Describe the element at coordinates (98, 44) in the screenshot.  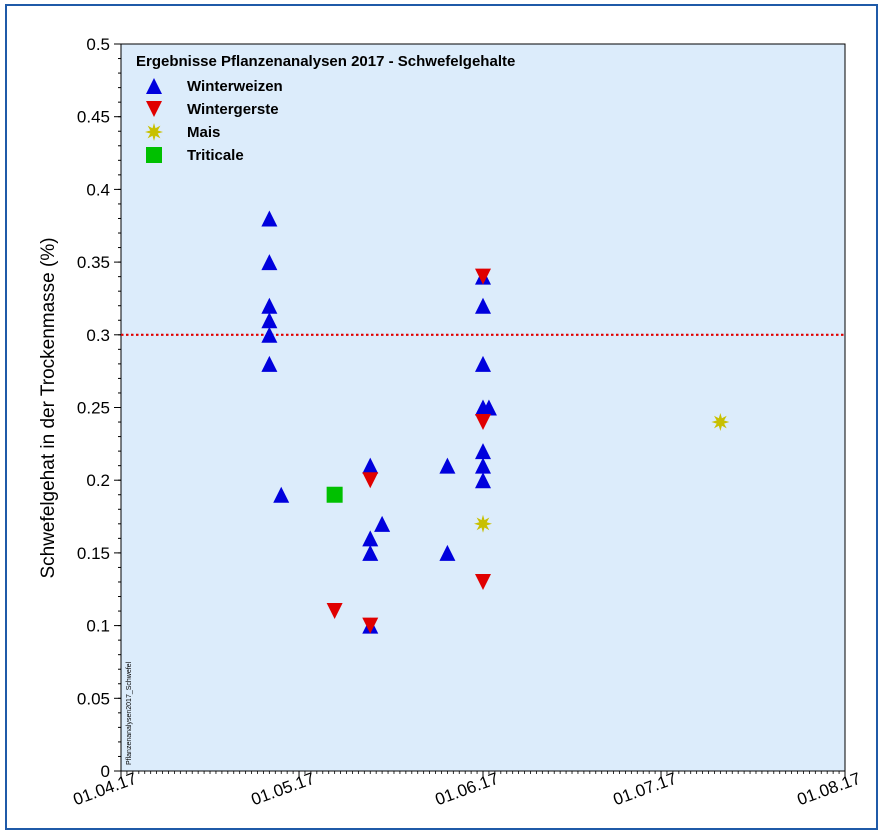
I see `y-tick-label: 0.5` at that location.